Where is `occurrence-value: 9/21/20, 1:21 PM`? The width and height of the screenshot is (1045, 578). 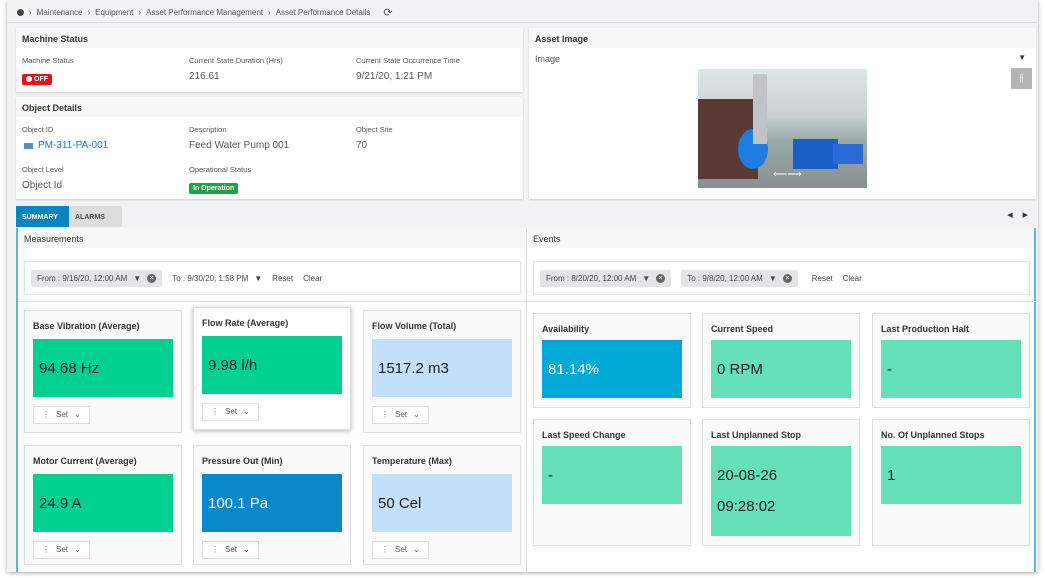 occurrence-value: 9/21/20, 1:21 PM is located at coordinates (394, 76).